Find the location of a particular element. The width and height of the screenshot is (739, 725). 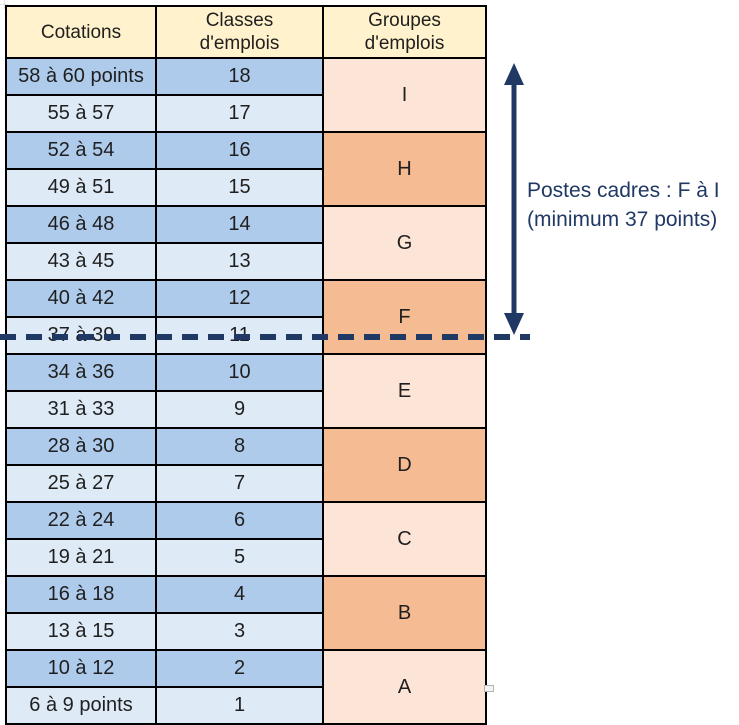

cotation-cell: 43 à 45 is located at coordinates (81, 261).